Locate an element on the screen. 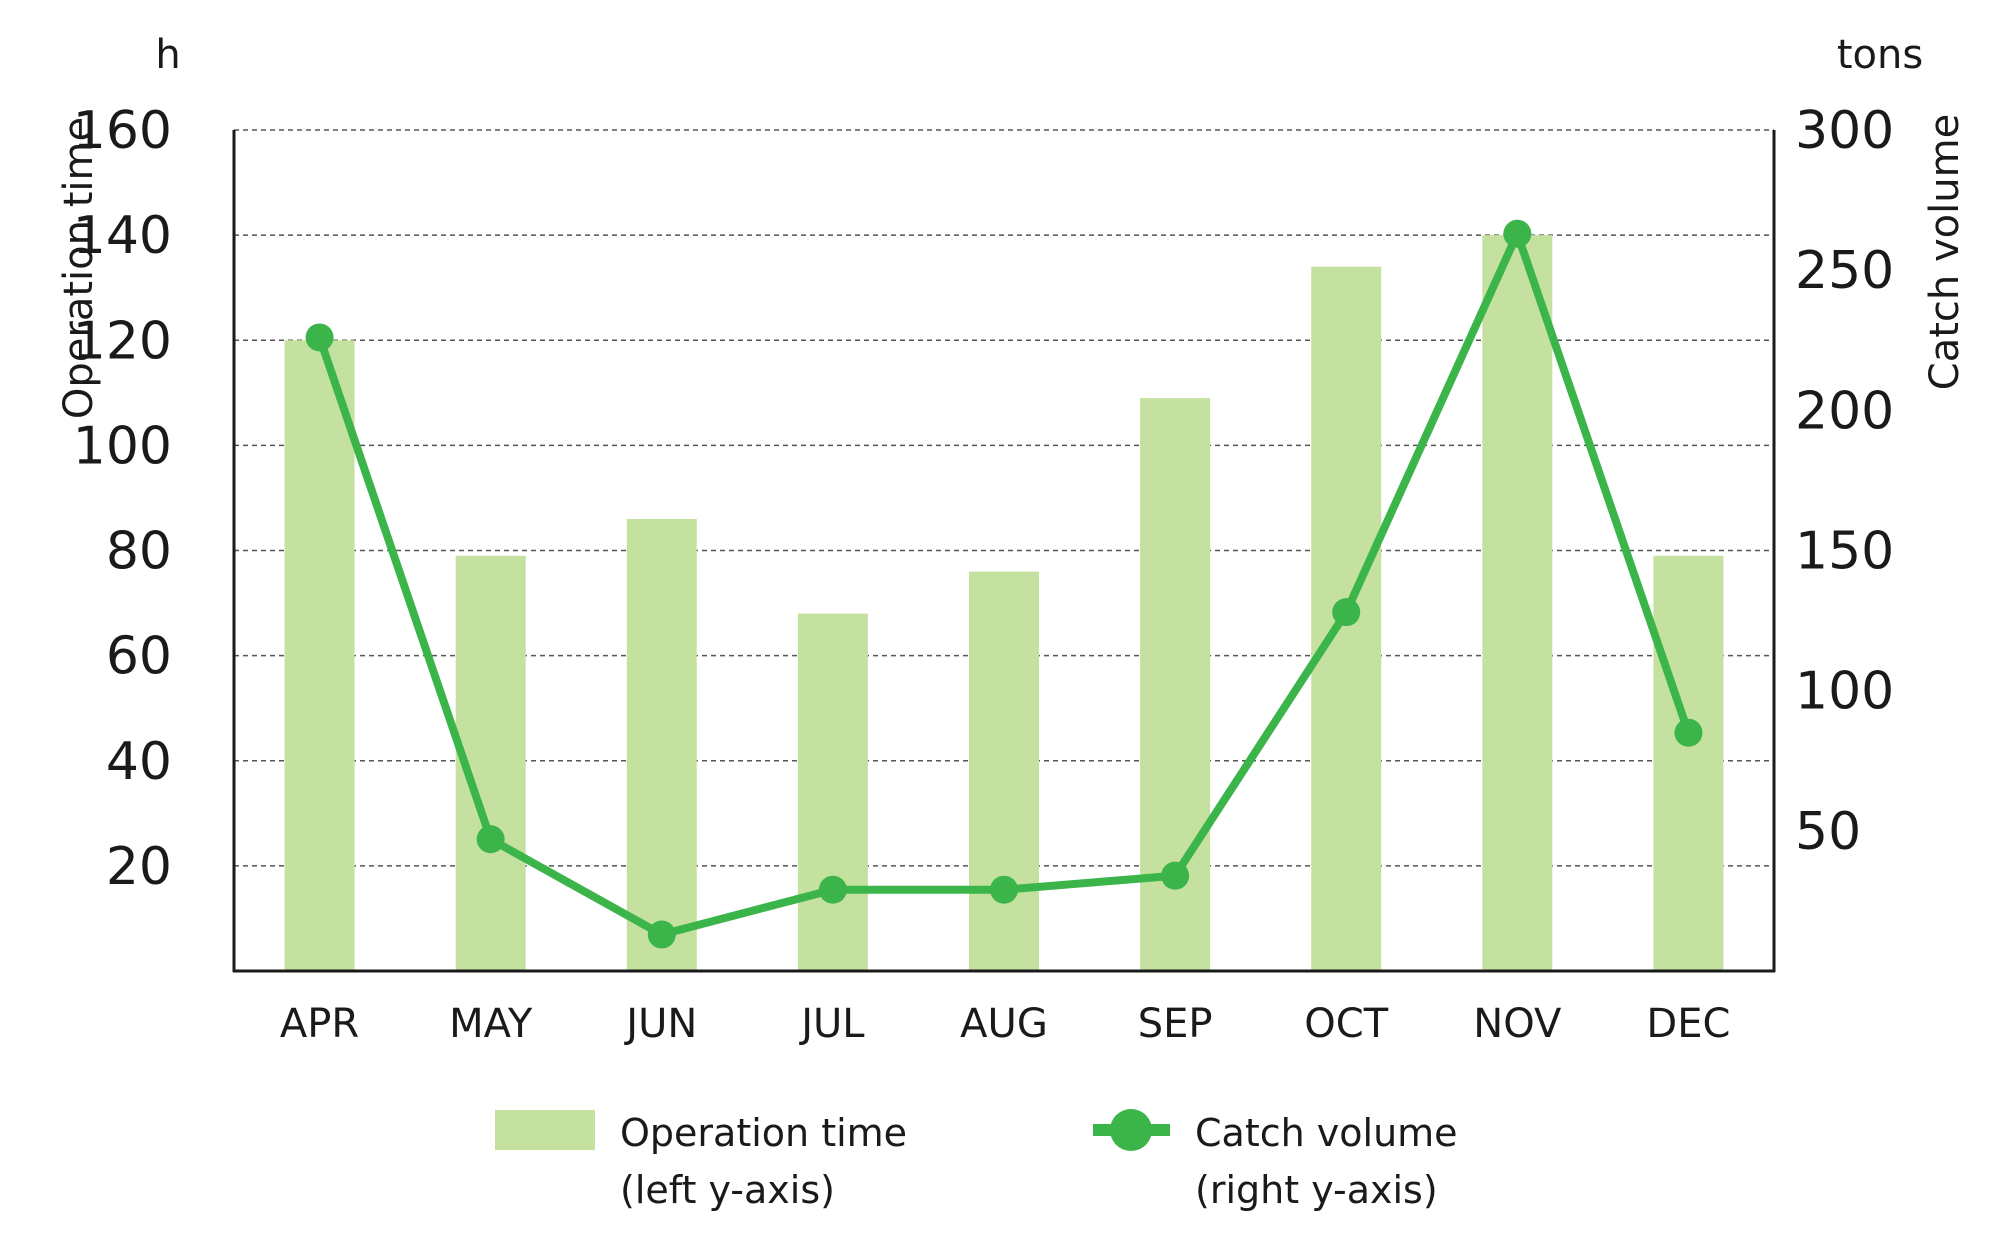  category-label-aug: AUG is located at coordinates (1004, 1024).